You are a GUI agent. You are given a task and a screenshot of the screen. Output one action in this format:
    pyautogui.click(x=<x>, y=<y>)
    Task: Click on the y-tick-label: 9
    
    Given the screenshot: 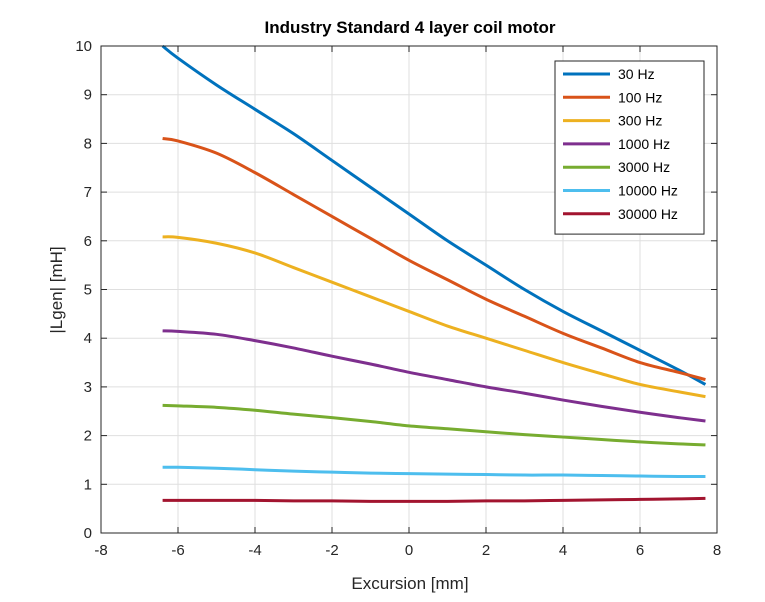 What is the action you would take?
    pyautogui.click(x=88, y=95)
    